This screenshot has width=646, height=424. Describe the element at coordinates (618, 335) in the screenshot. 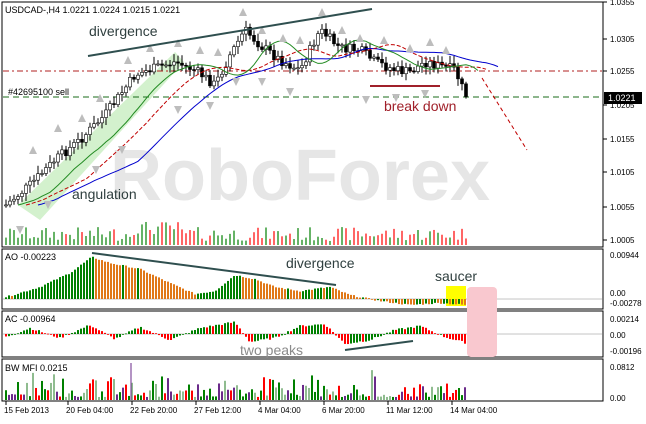

I see `ac-tick-label: 0.00` at that location.